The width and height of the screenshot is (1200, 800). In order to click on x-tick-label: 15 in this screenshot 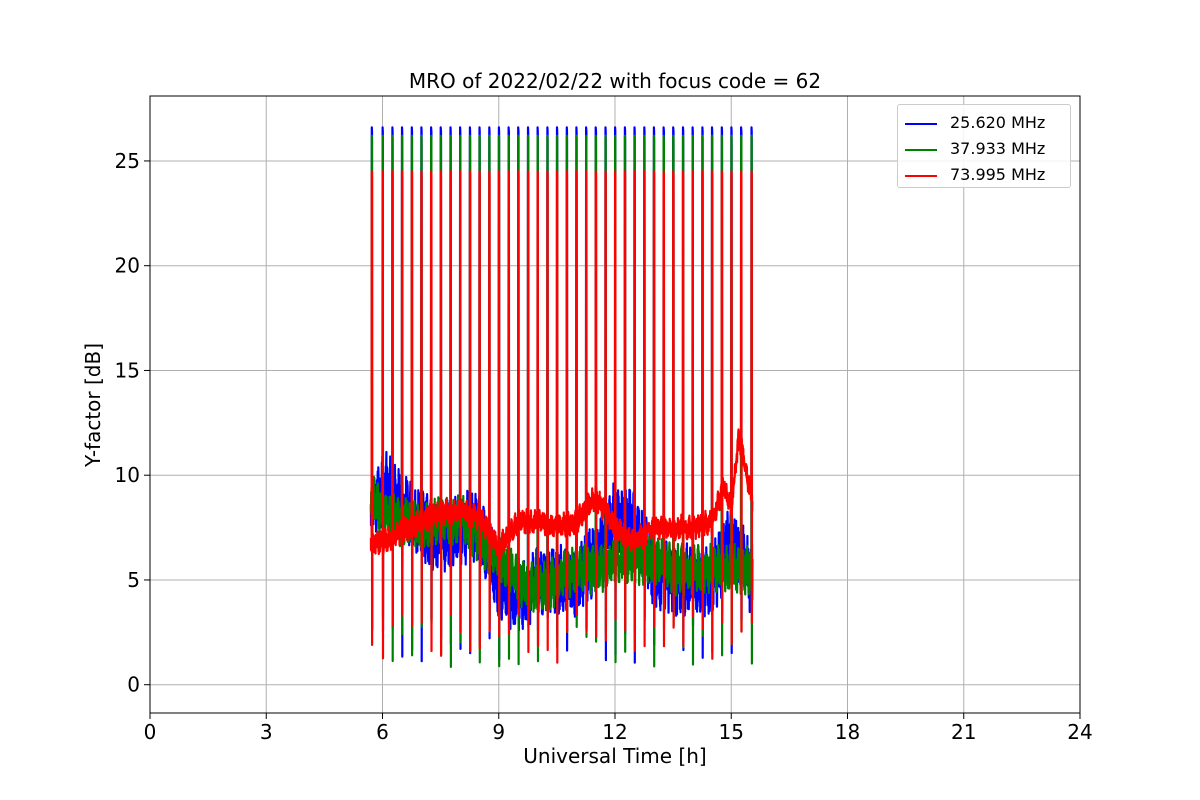, I will do `click(731, 732)`.